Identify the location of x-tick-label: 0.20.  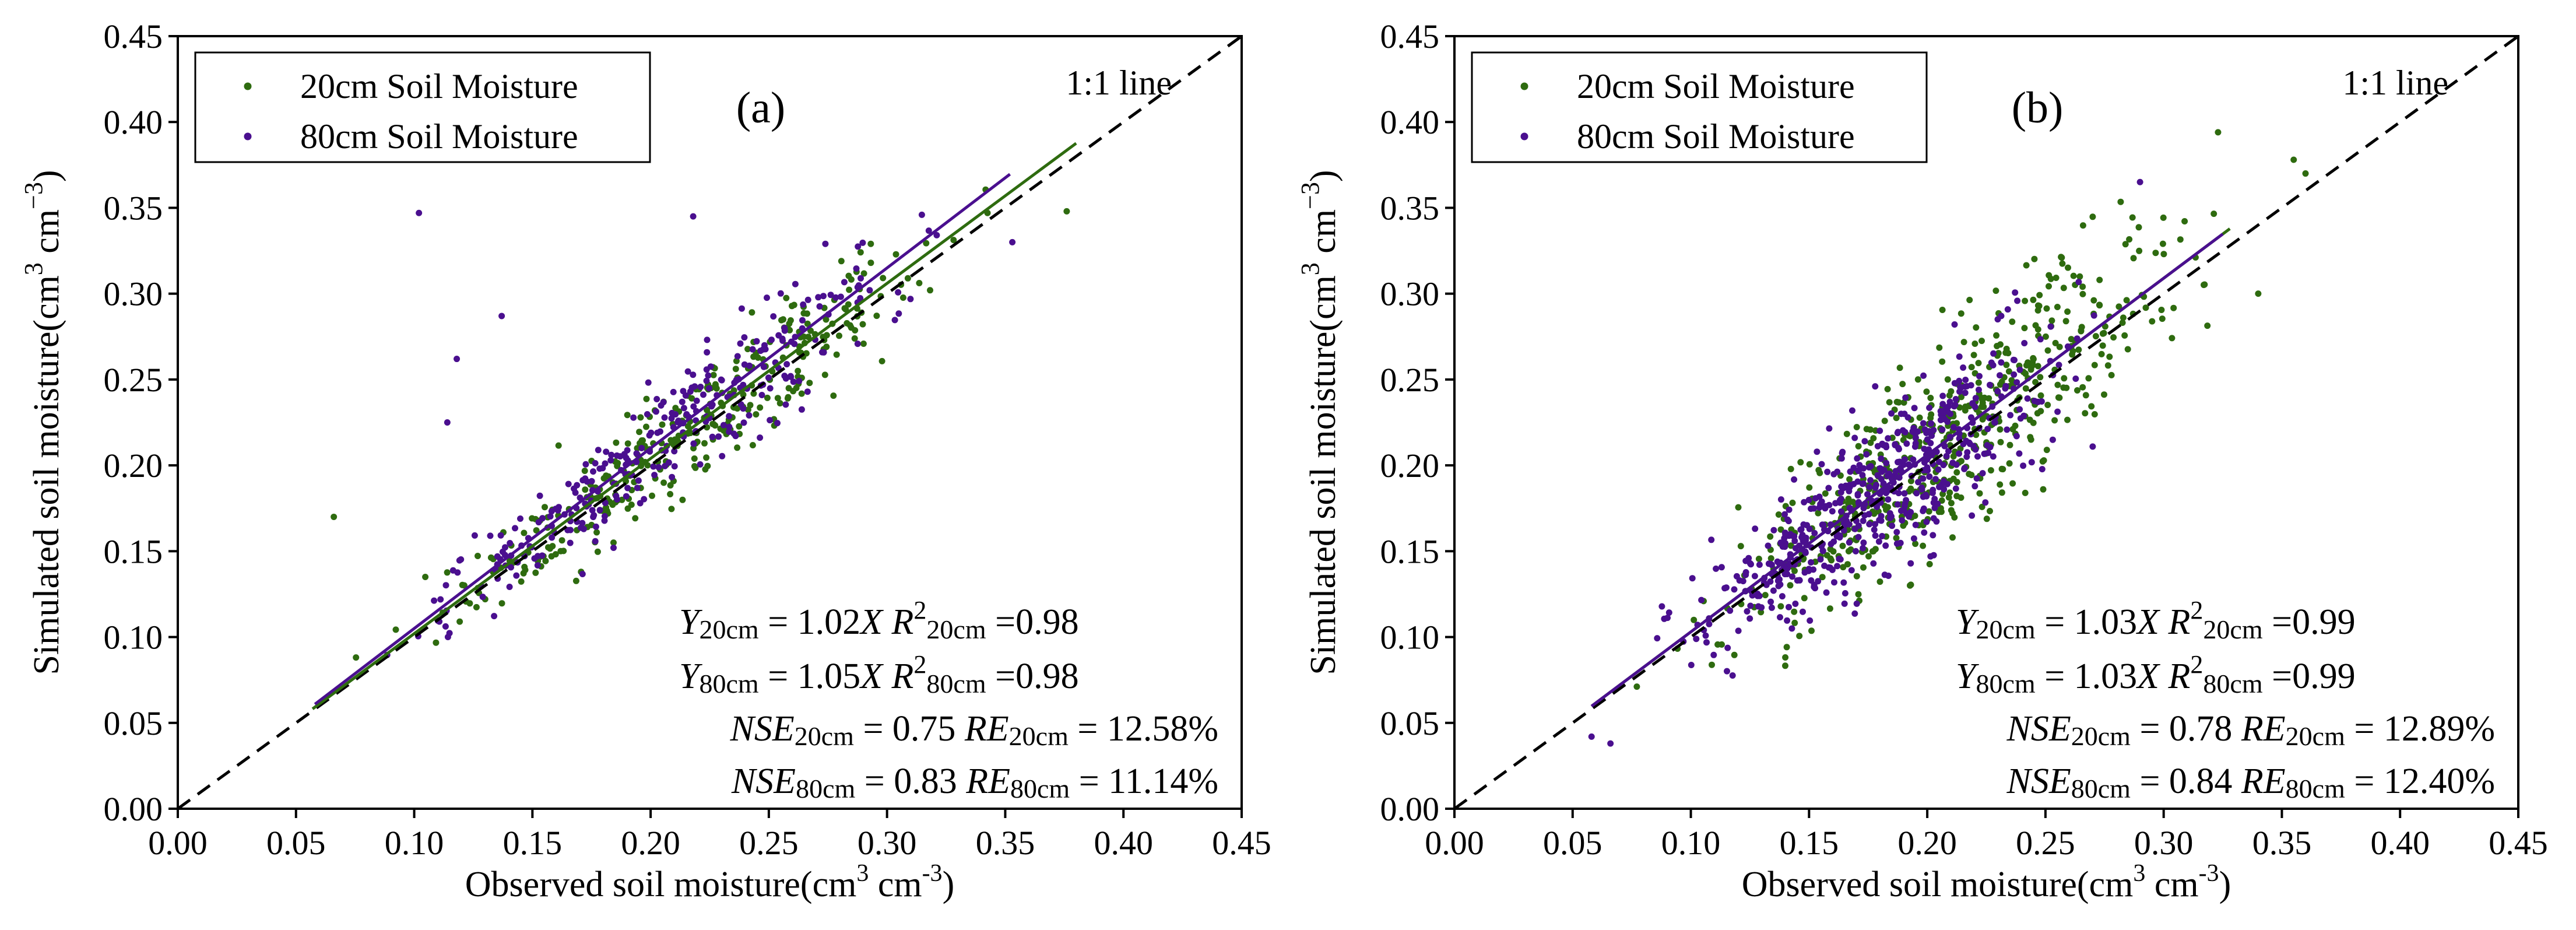
(650, 843).